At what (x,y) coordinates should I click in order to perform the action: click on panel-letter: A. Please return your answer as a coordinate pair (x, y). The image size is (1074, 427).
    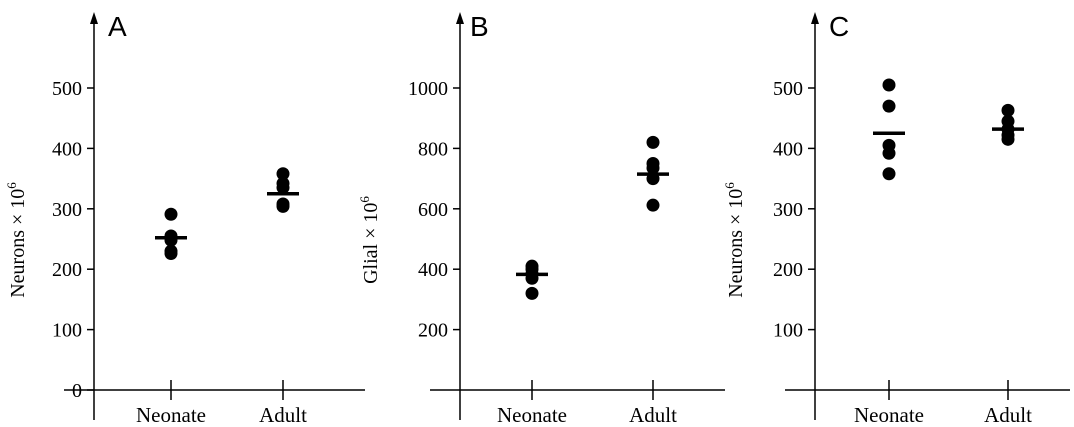
    Looking at the image, I should click on (117, 26).